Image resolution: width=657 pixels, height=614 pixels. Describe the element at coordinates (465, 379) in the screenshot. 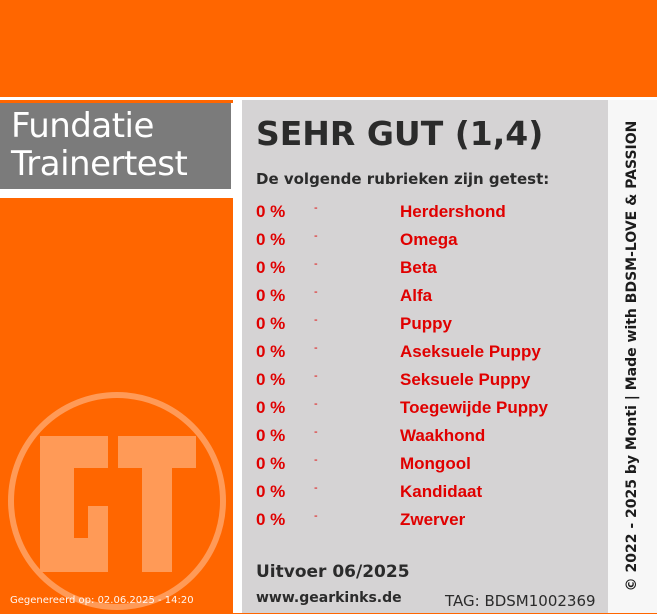

I see `result-category: Seksuele Puppy` at that location.